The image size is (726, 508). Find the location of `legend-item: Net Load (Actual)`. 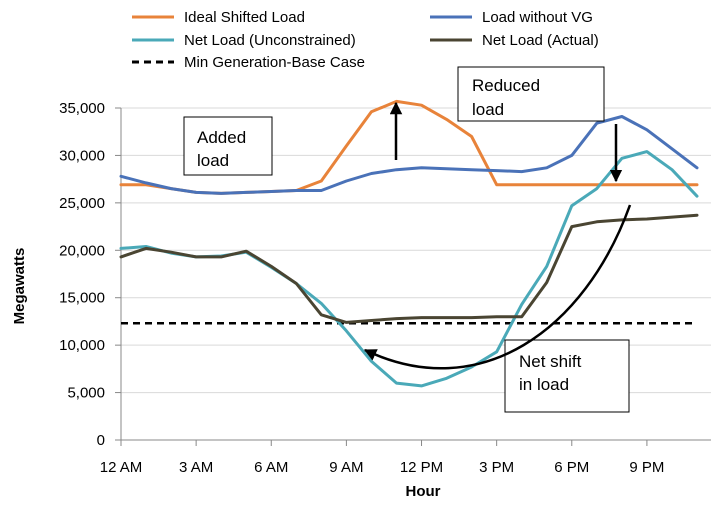

legend-item: Net Load (Actual) is located at coordinates (514, 40).